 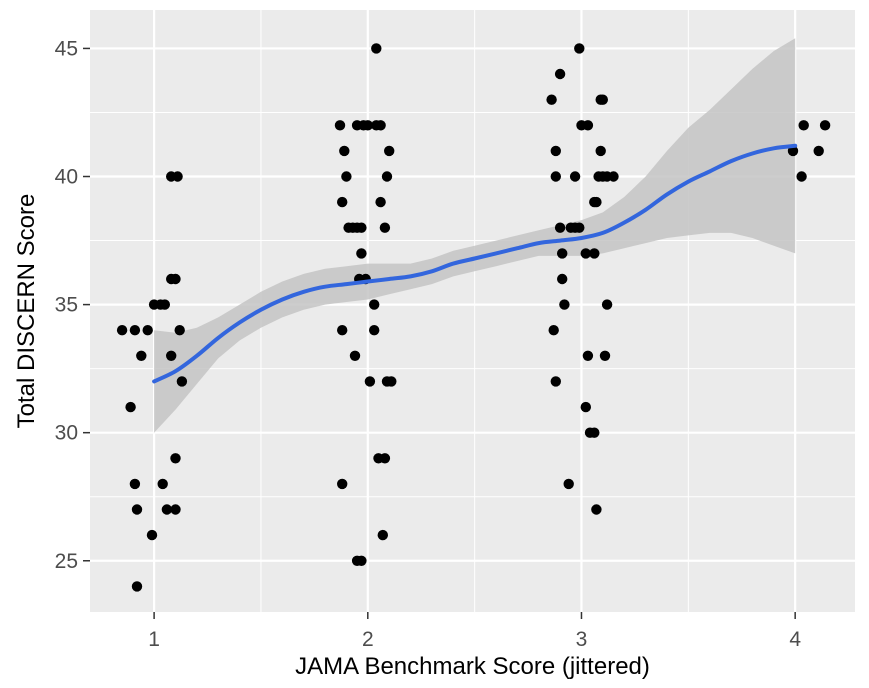 I want to click on x-tick-label: 2, so click(x=368, y=639).